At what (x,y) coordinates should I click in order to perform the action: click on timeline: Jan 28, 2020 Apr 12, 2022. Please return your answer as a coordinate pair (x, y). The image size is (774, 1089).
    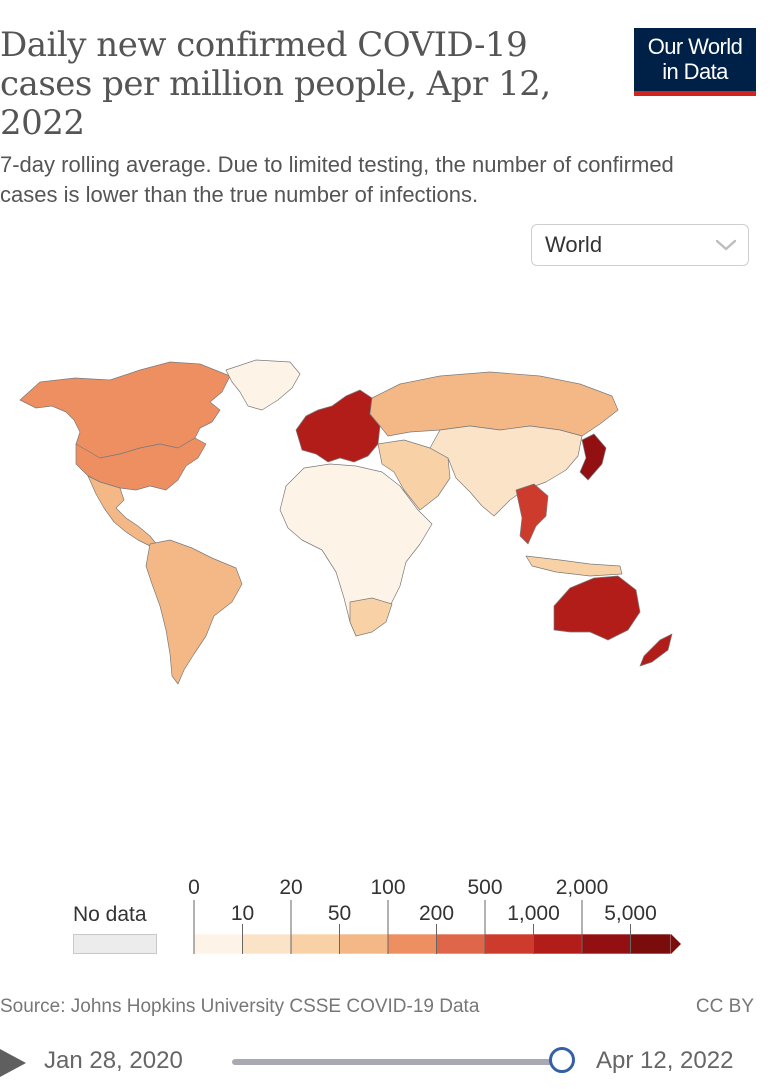
    Looking at the image, I should click on (387, 1063).